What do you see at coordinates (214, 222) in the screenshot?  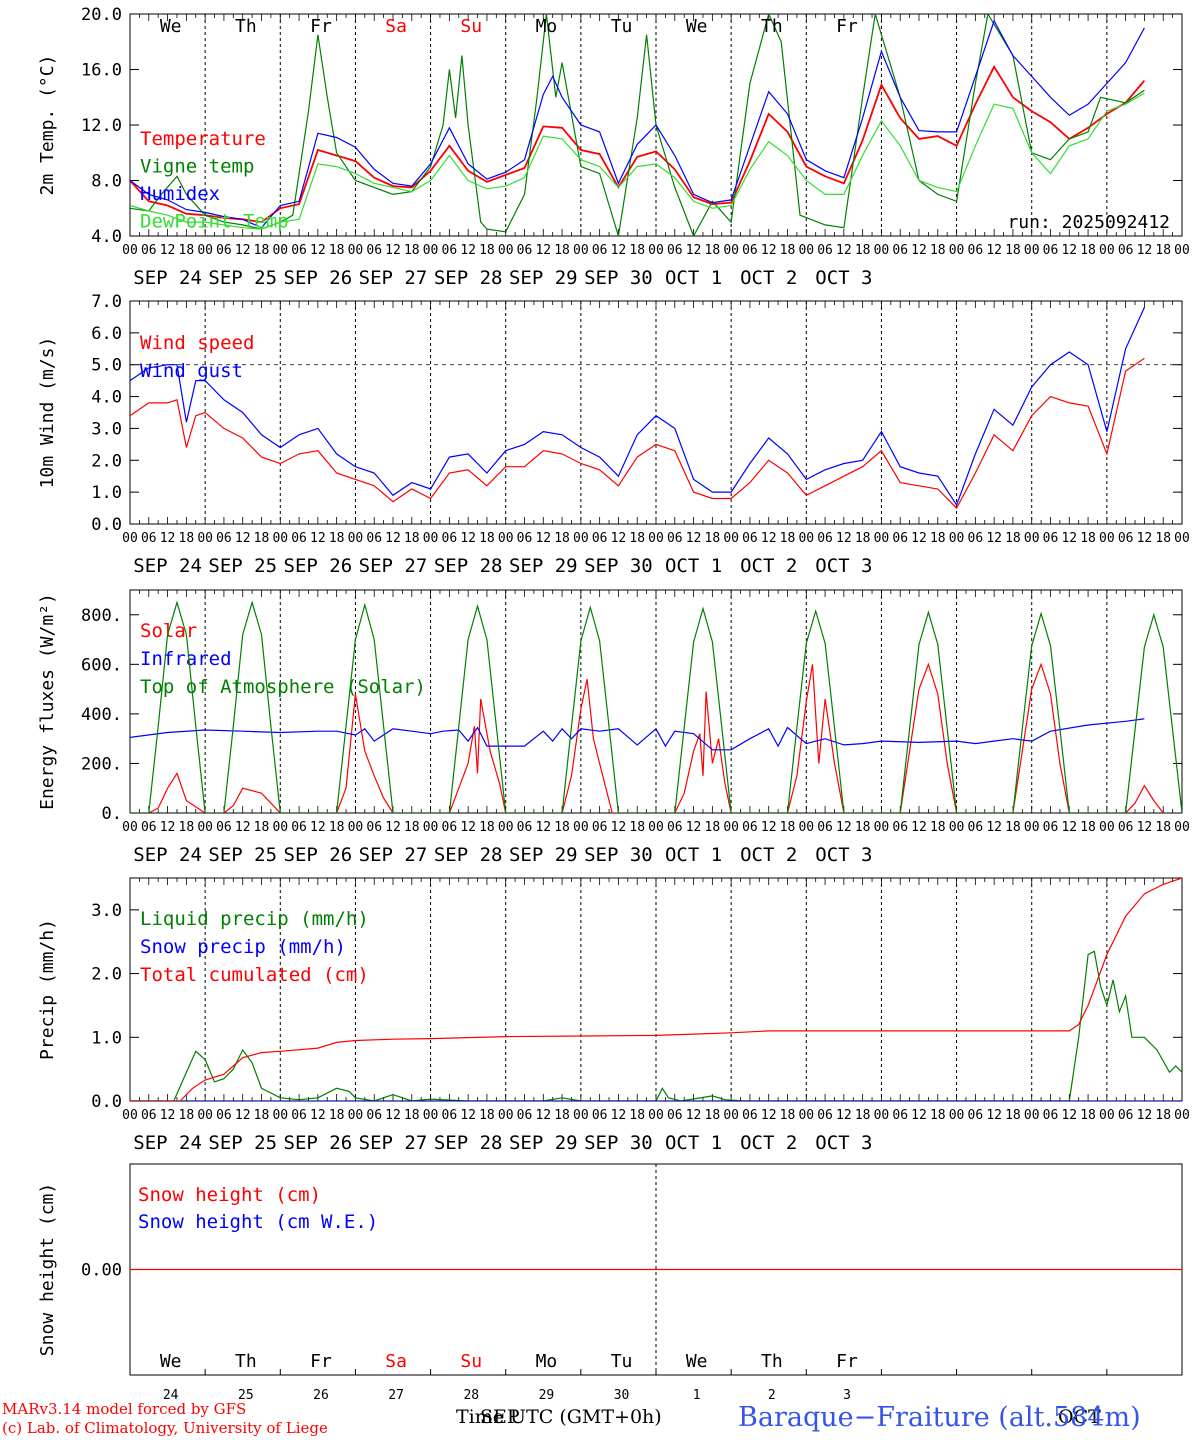 I see `temp-legend-3: DewPoint Temp` at bounding box center [214, 222].